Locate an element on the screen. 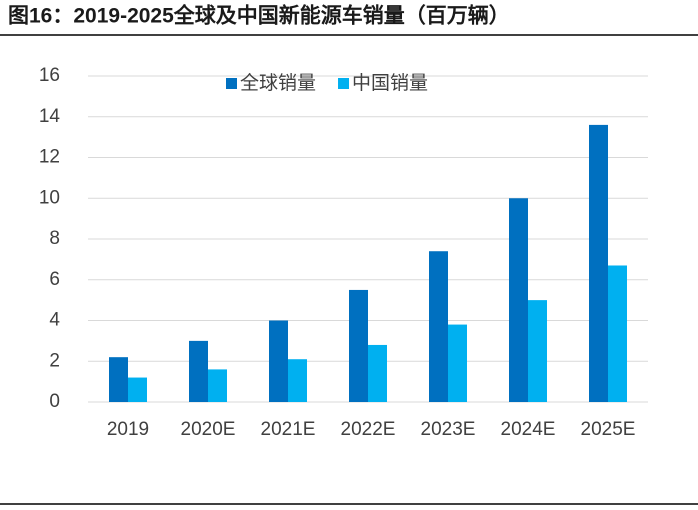 This screenshot has width=698, height=510. y-tick-label: 10 is located at coordinates (49, 197).